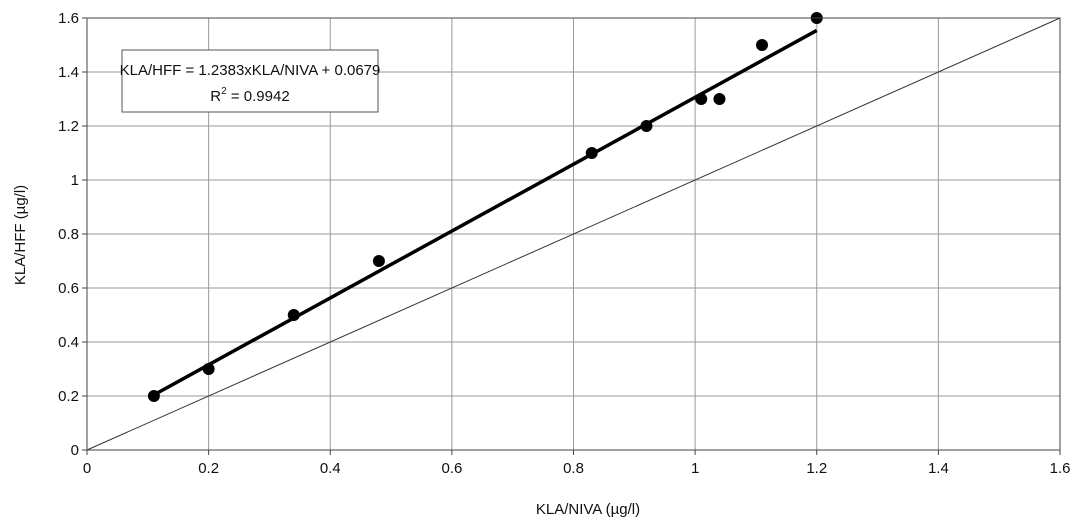 Image resolution: width=1081 pixels, height=522 pixels. What do you see at coordinates (68, 72) in the screenshot?
I see `y-tick-label: 1.4` at bounding box center [68, 72].